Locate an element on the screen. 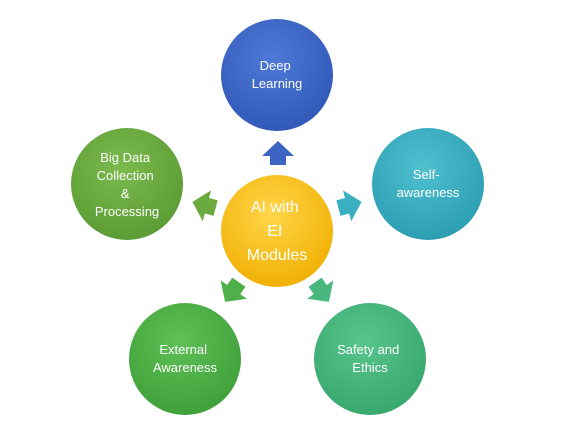  svg-text: AI with EI Modules is located at coordinates (277, 231).